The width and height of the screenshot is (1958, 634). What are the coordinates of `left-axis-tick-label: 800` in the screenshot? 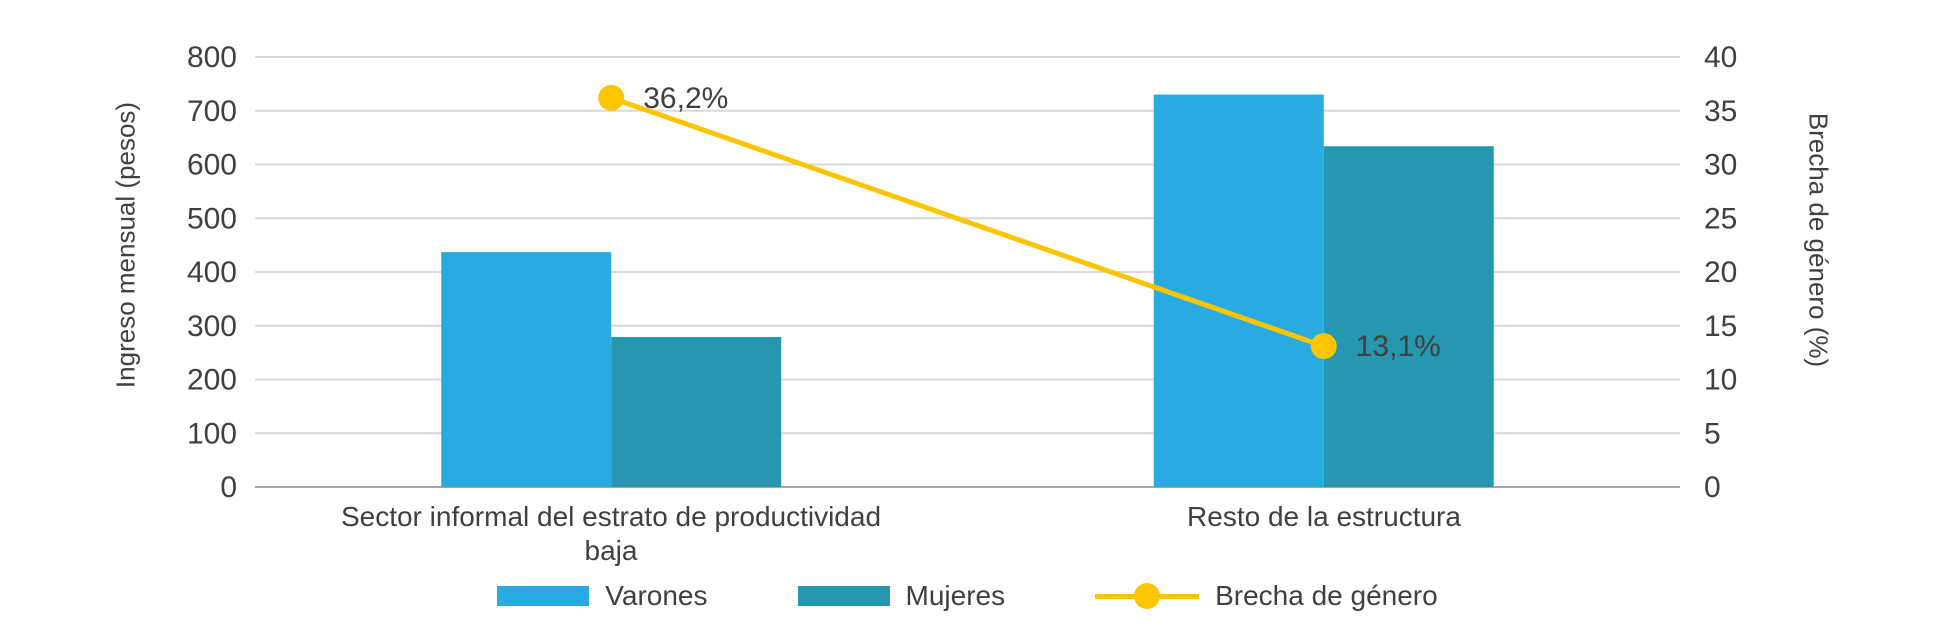 It's located at (212, 57).